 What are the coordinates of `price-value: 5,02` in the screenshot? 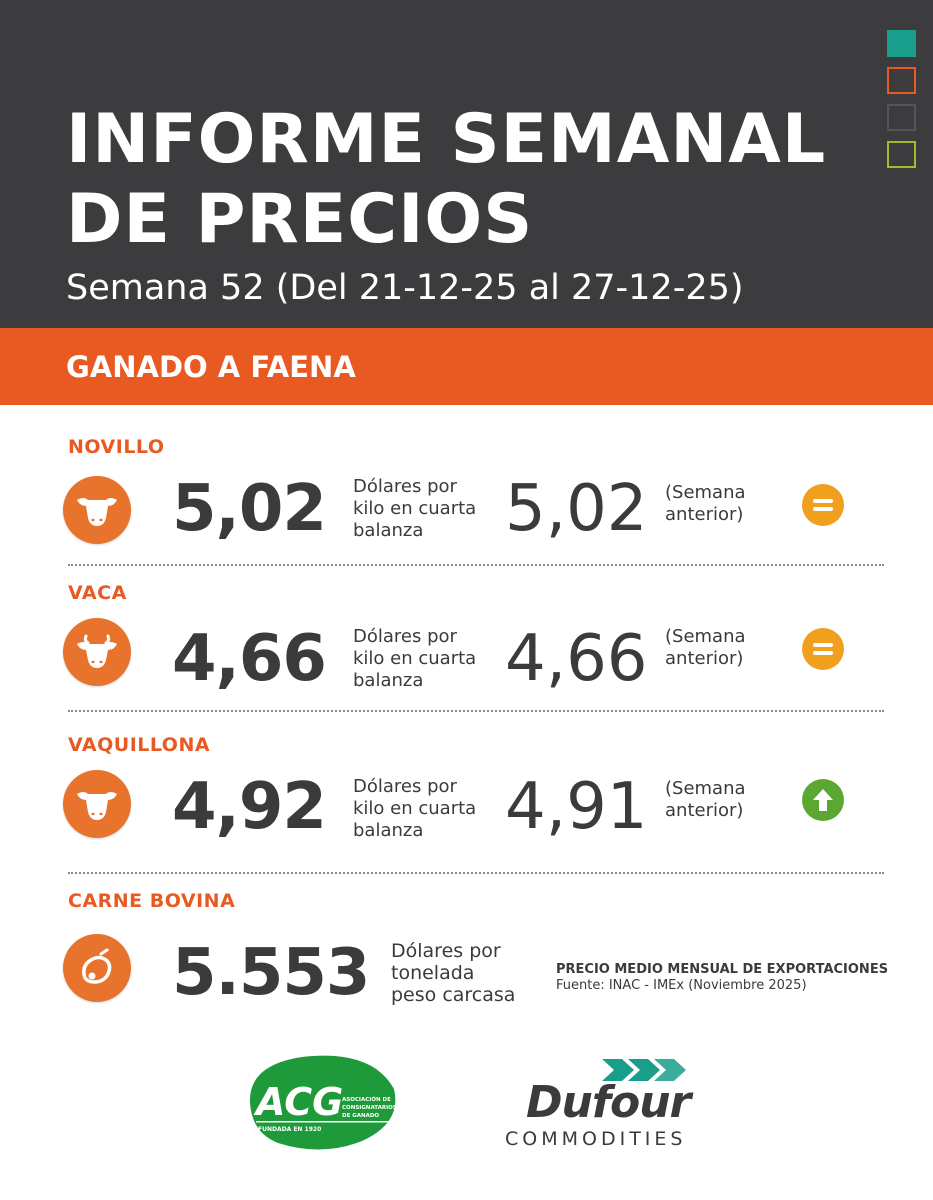 It's located at (249, 509).